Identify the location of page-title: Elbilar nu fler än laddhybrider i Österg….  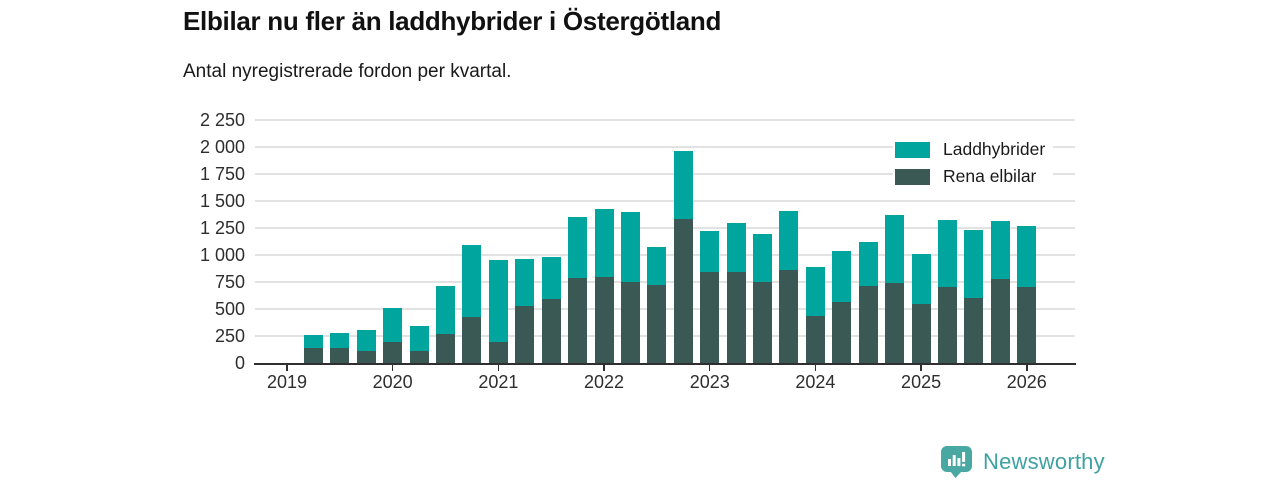
(452, 21).